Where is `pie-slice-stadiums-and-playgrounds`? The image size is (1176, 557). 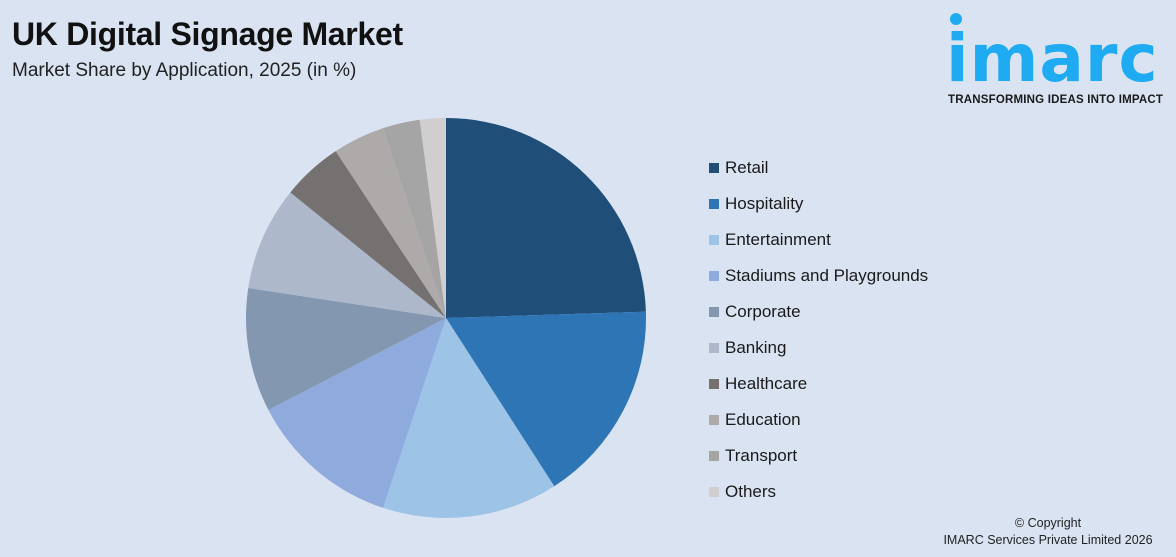
pie-slice-stadiums-and-playgrounds is located at coordinates (357, 413).